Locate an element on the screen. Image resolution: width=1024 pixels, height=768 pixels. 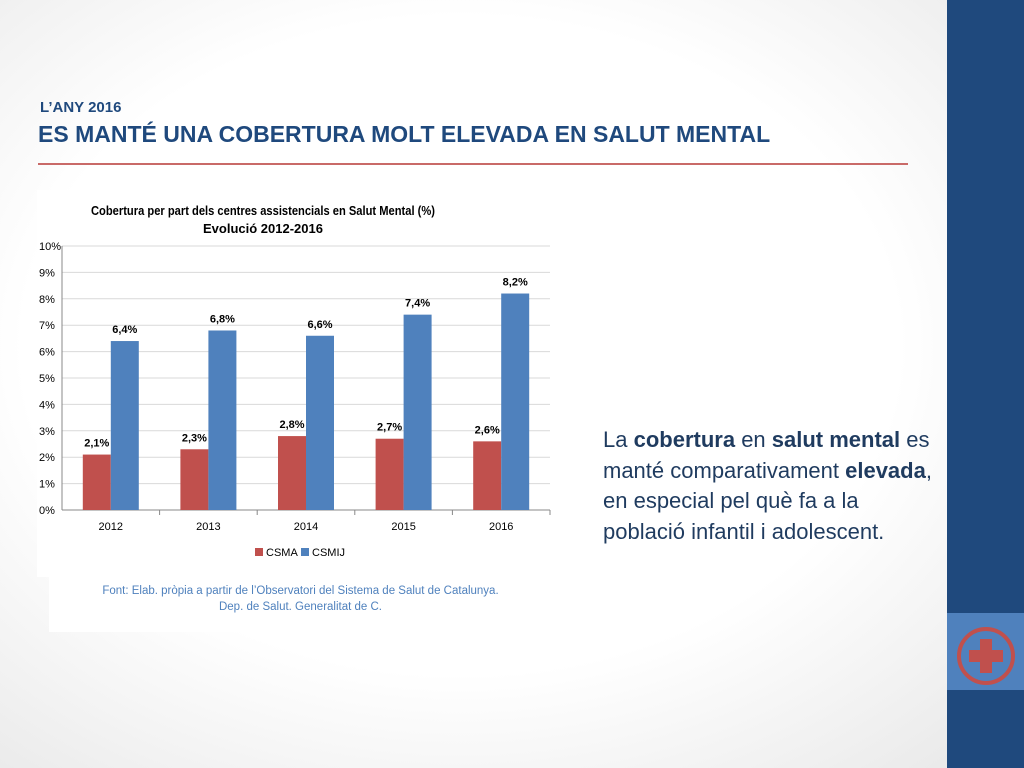
y-tick-label: 3% is located at coordinates (47, 432).